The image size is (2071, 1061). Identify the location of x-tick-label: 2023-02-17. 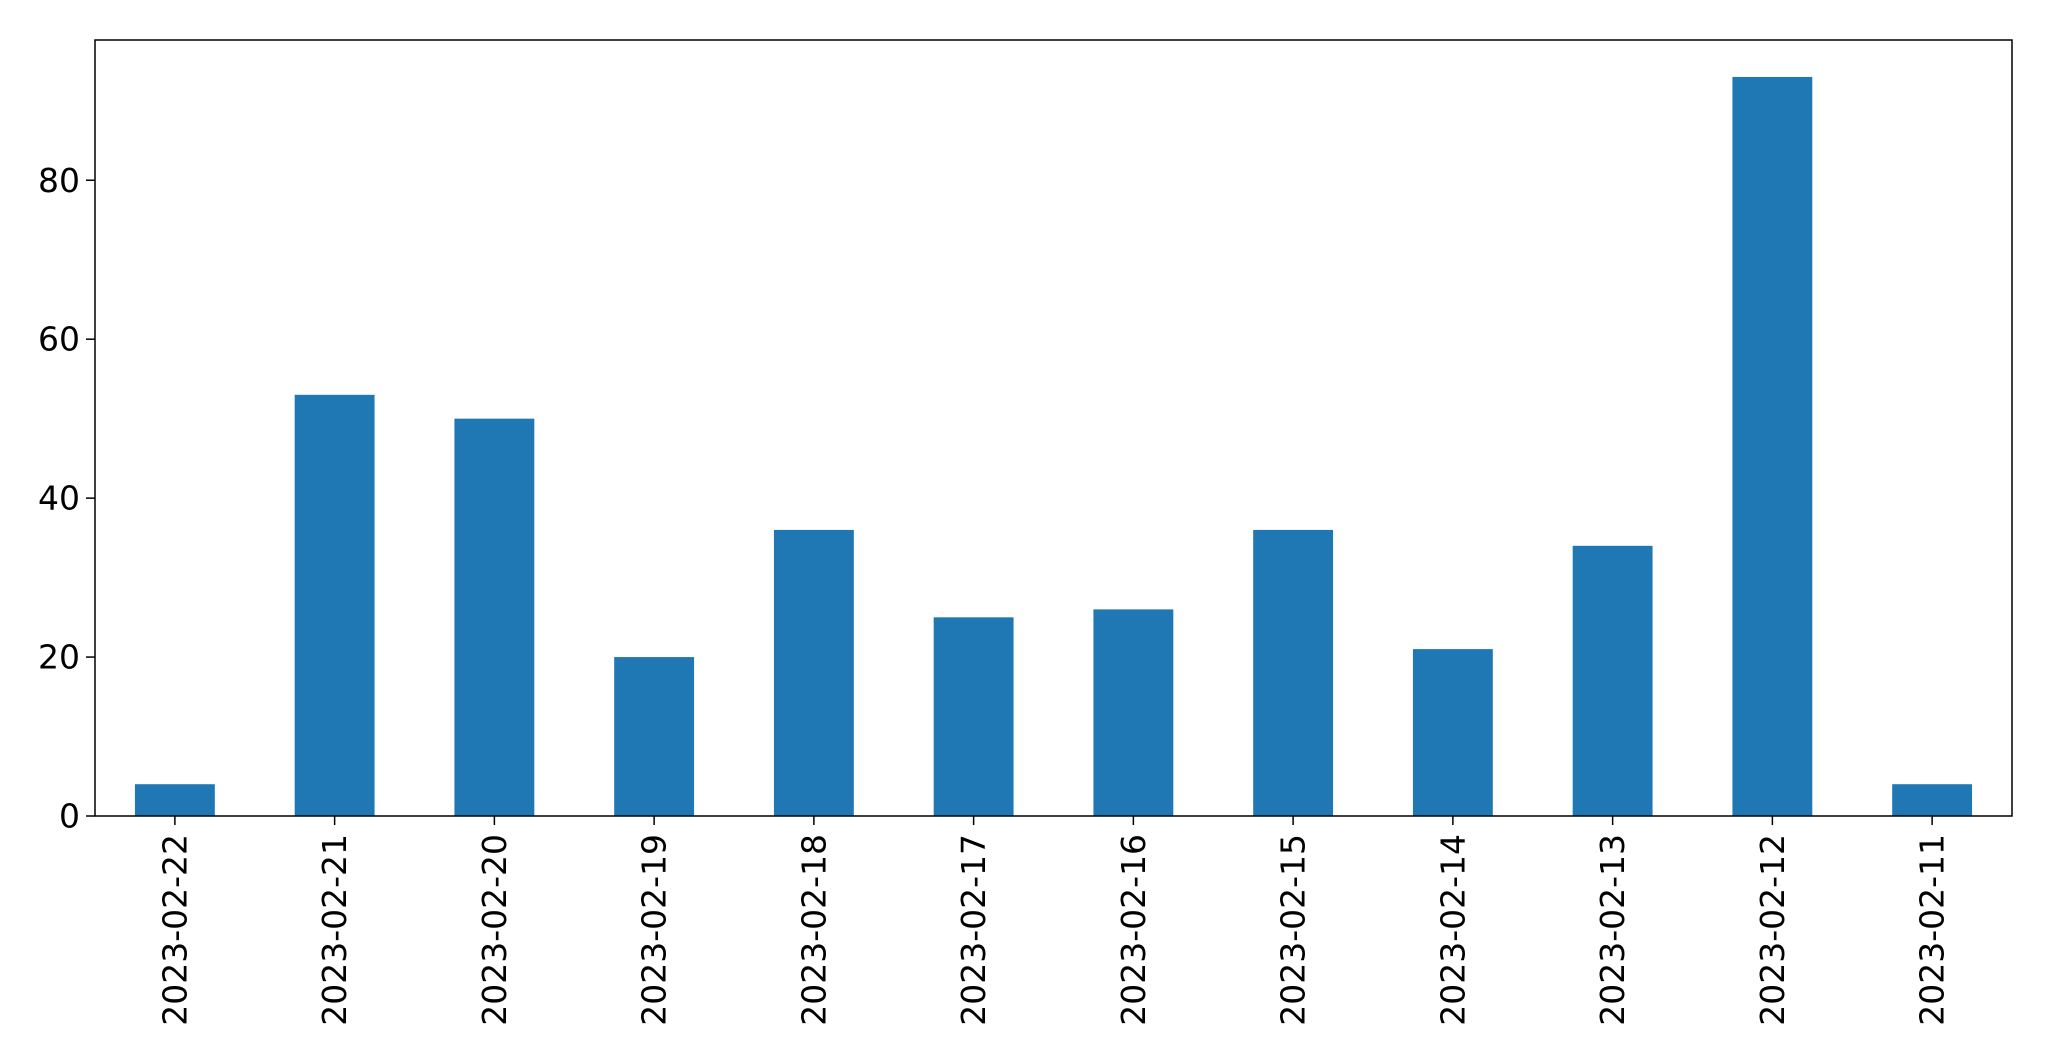
(973, 930).